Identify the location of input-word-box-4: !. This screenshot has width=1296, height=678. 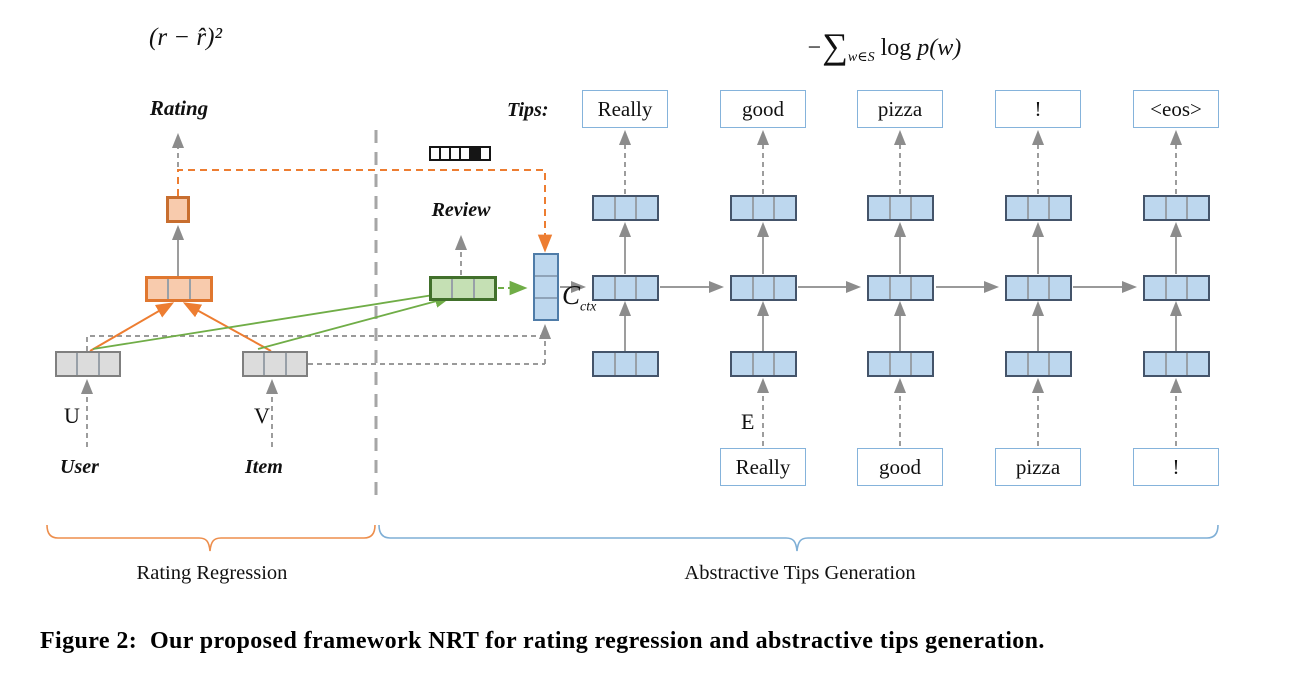
(1176, 467).